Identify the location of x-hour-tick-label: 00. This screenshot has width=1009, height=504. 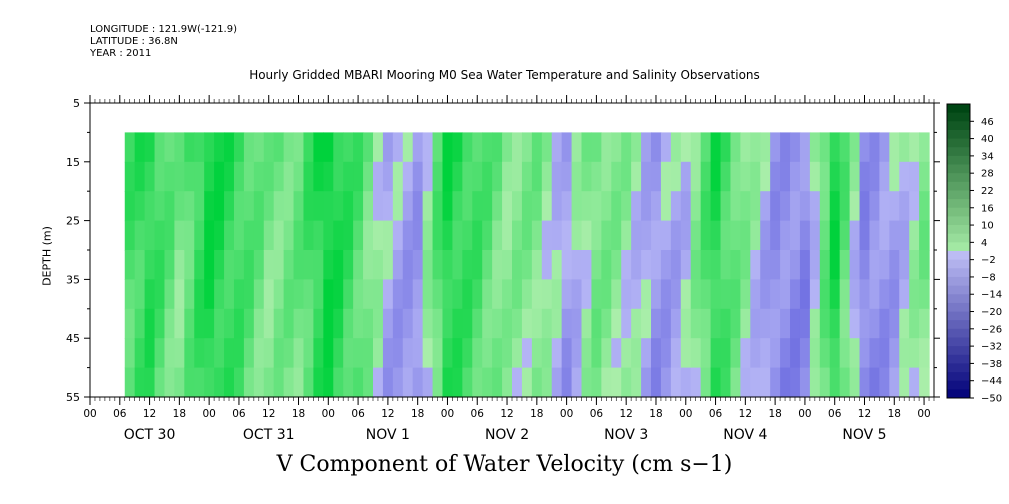
(89, 414).